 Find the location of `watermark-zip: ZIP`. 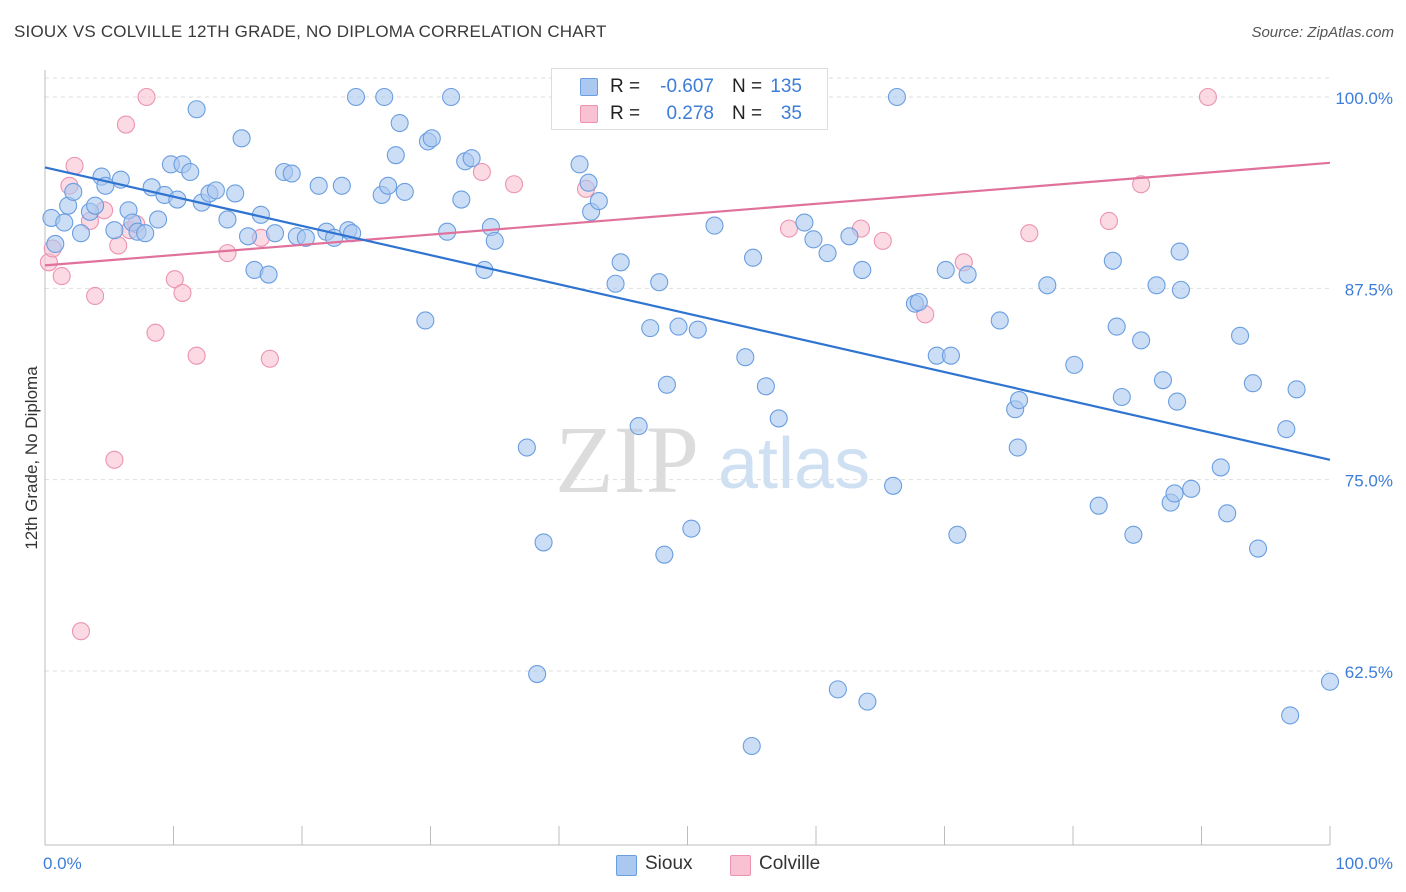

watermark-zip: ZIP is located at coordinates (627, 459).